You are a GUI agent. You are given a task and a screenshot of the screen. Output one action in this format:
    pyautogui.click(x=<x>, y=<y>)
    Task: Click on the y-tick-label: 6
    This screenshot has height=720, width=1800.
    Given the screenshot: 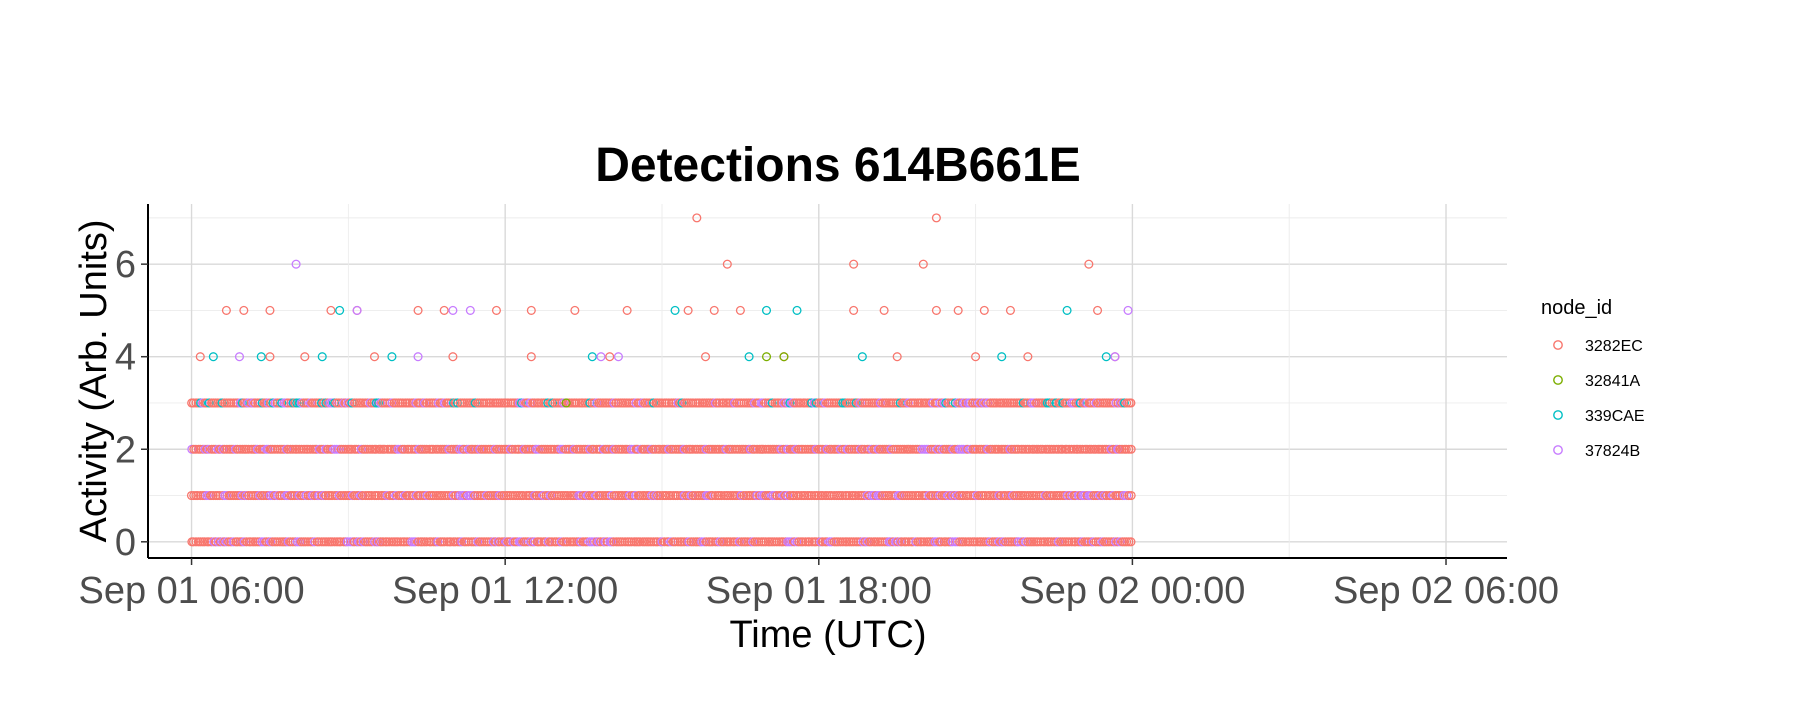 What is the action you would take?
    pyautogui.click(x=125, y=265)
    